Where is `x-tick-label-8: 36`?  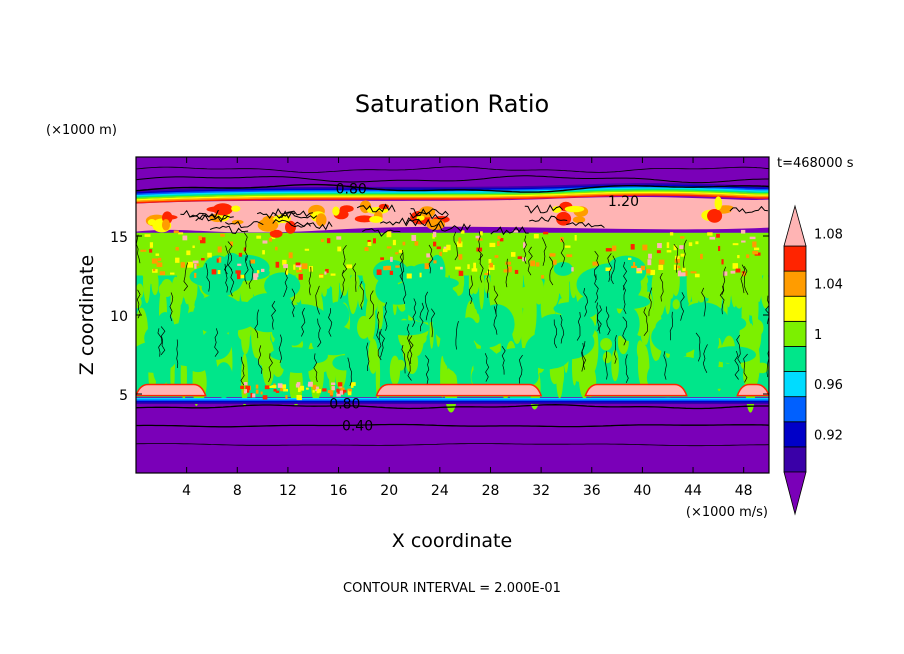
x-tick-label-8: 36 is located at coordinates (592, 491).